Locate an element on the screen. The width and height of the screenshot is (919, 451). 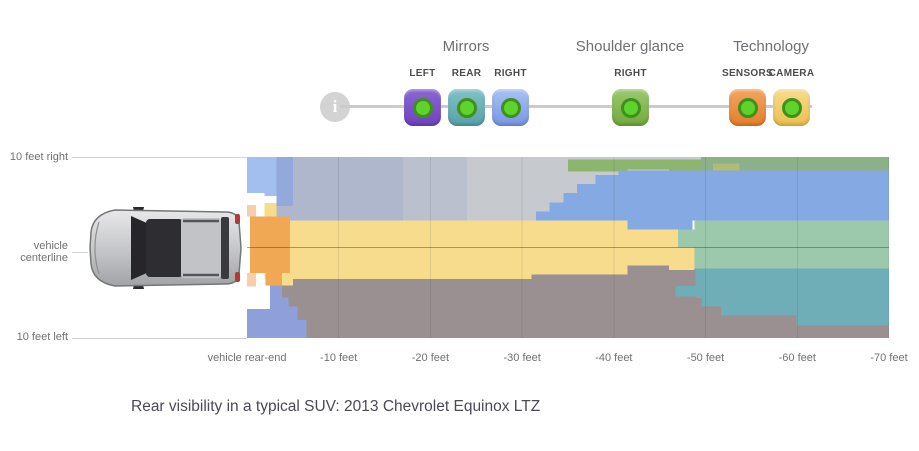
toggle-button-shoulder-glance-right is located at coordinates (630, 107).